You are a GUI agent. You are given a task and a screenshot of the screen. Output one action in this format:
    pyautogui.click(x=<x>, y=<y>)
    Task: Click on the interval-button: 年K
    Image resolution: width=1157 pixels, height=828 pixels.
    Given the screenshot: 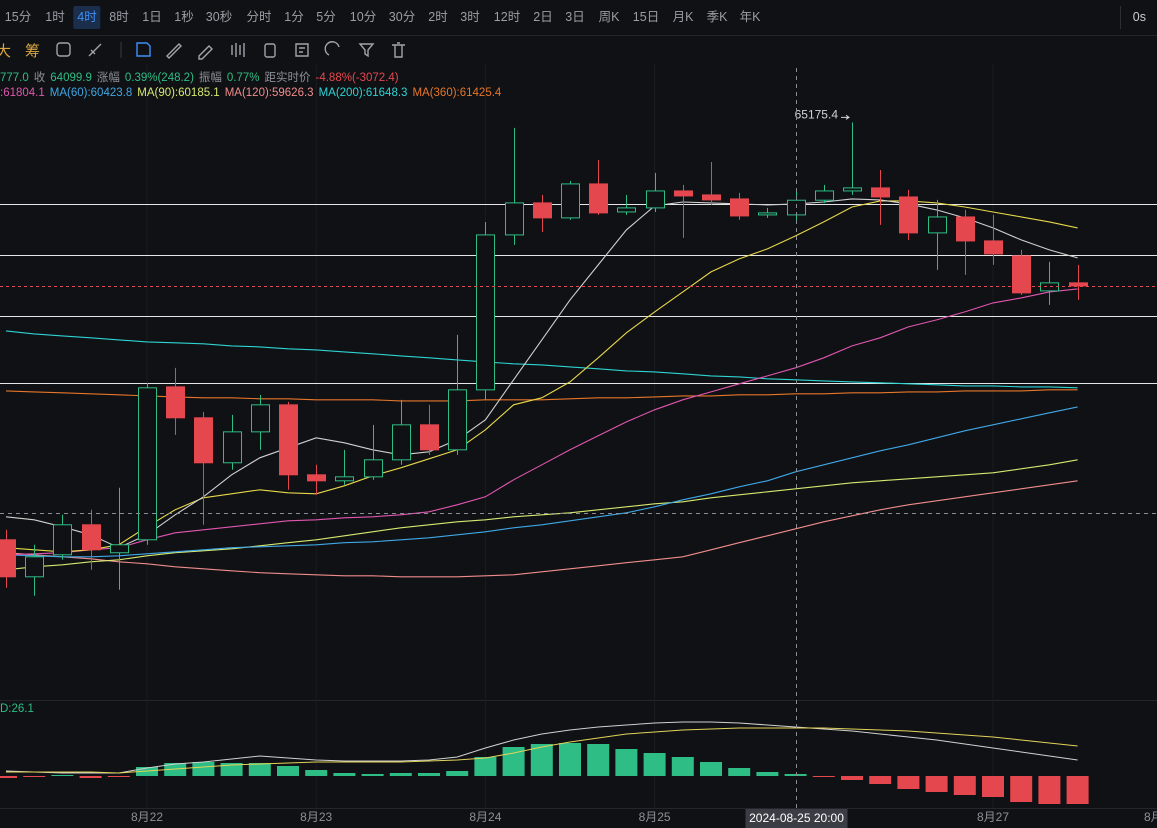 What is the action you would take?
    pyautogui.click(x=750, y=17)
    